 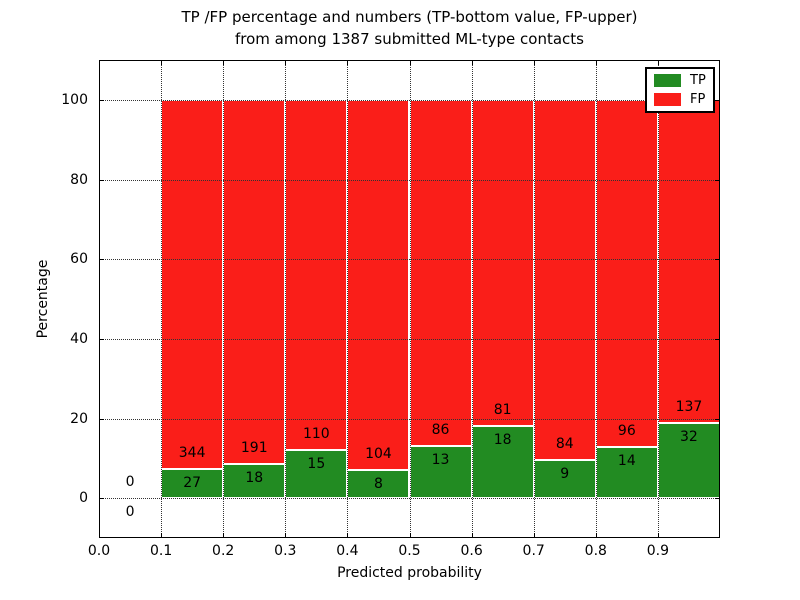 I want to click on fp-count-label: 191, so click(x=254, y=447).